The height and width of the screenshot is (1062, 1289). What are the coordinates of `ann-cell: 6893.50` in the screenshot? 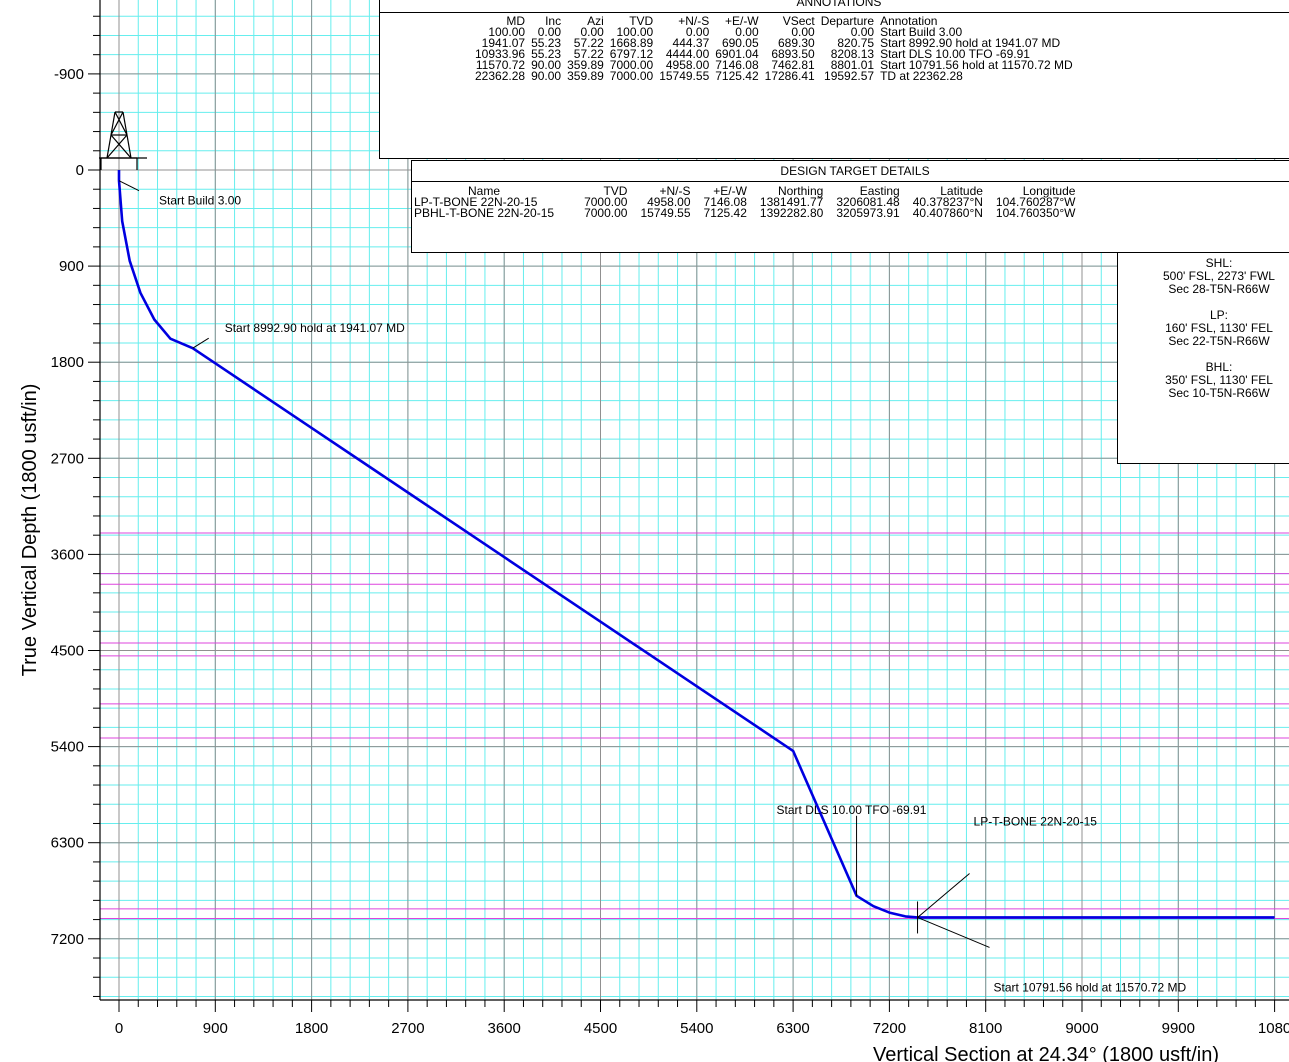 It's located at (793, 54).